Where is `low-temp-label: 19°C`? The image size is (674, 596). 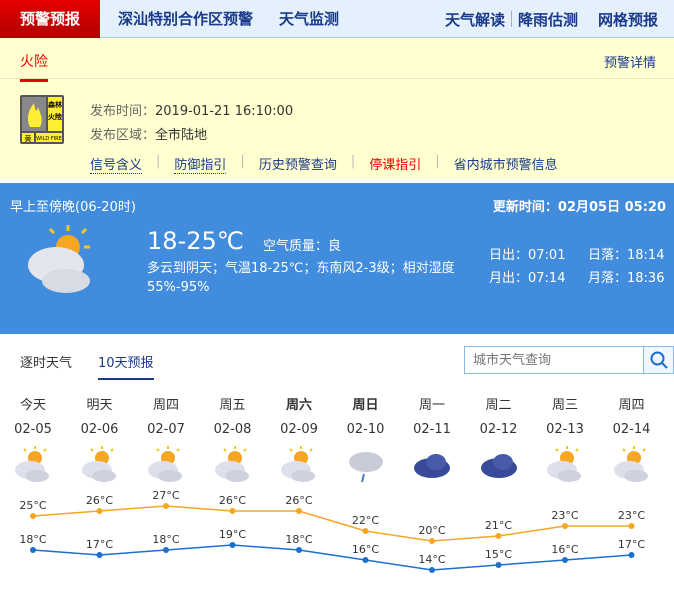 low-temp-label: 19°C is located at coordinates (232, 534).